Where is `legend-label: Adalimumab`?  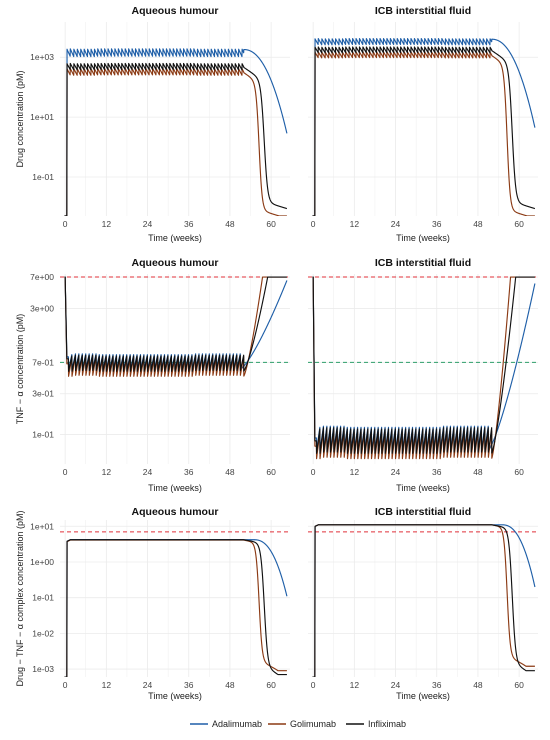
legend-label: Adalimumab is located at coordinates (237, 724).